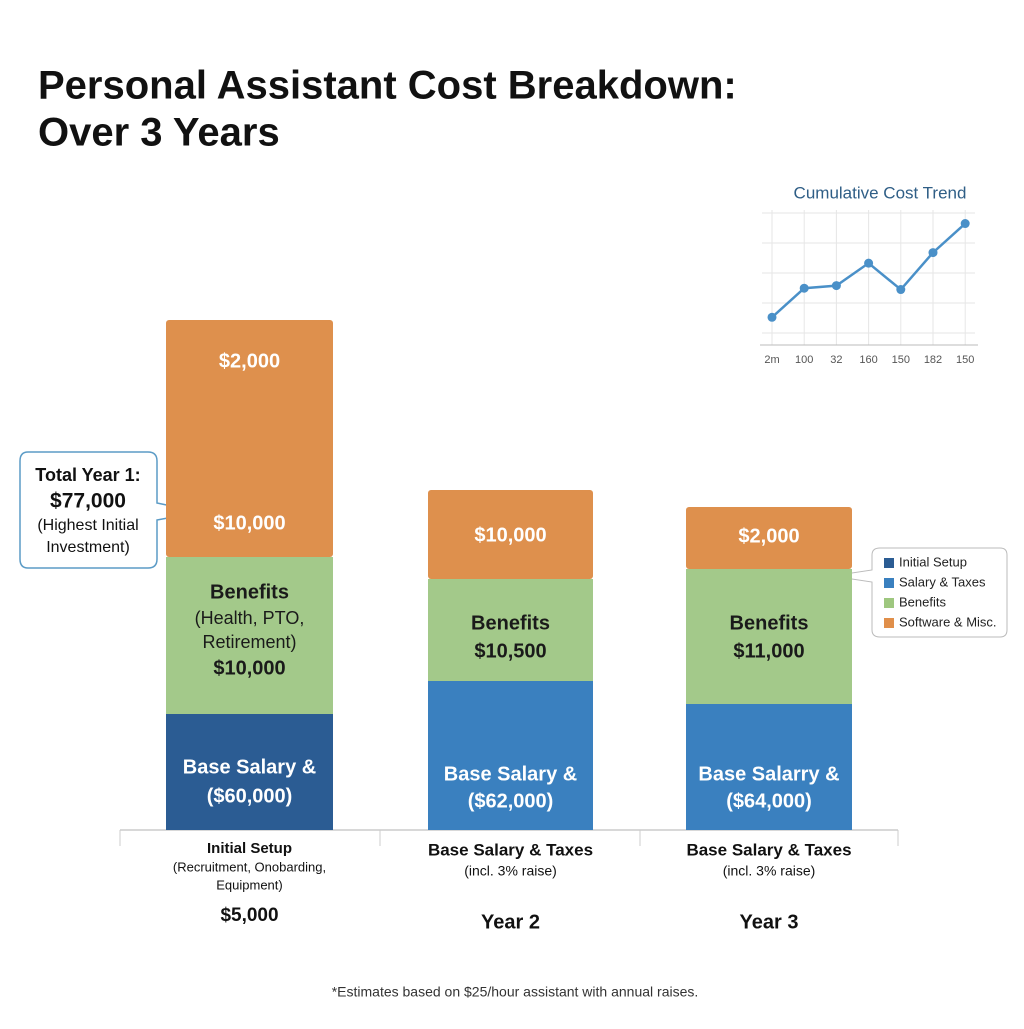  Describe the element at coordinates (769, 922) in the screenshot. I see `bar-caption: Year 3` at that location.